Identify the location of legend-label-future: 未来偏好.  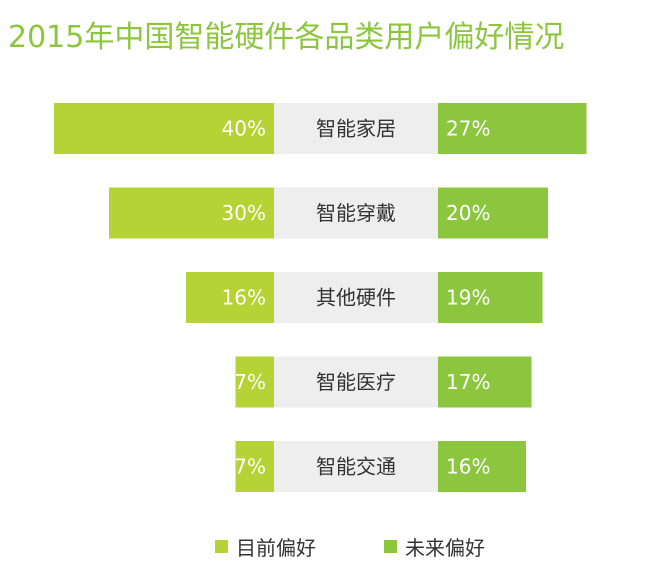
(445, 548).